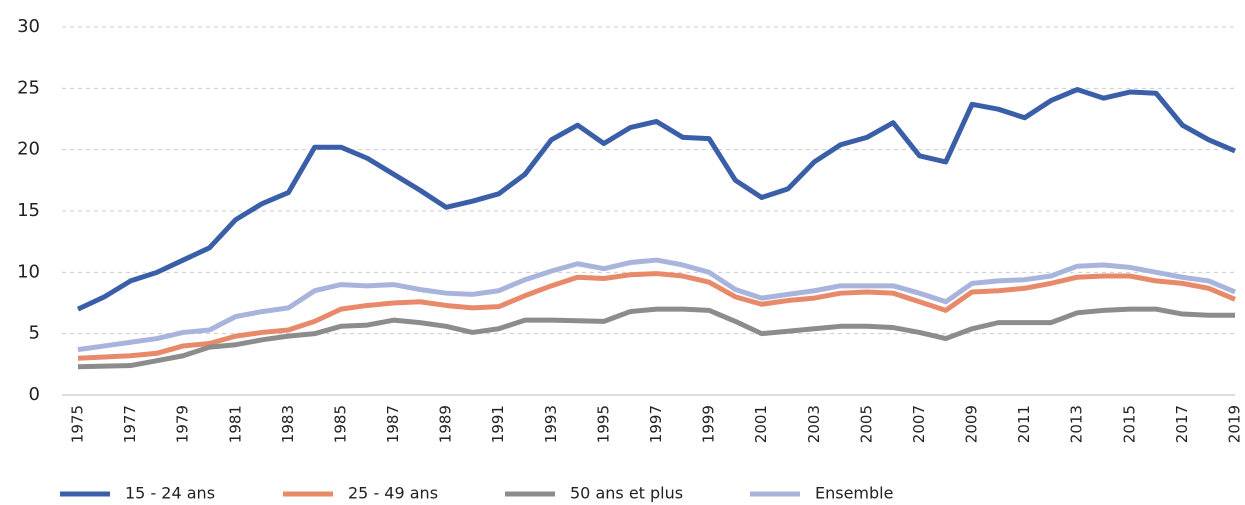  Describe the element at coordinates (393, 424) in the screenshot. I see `x-tick-label: 1987` at that location.